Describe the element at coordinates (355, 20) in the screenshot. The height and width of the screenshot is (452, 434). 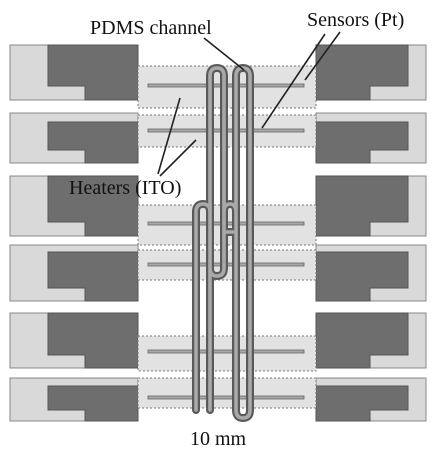
I see `sensors-label: Sensors (Pt)` at that location.